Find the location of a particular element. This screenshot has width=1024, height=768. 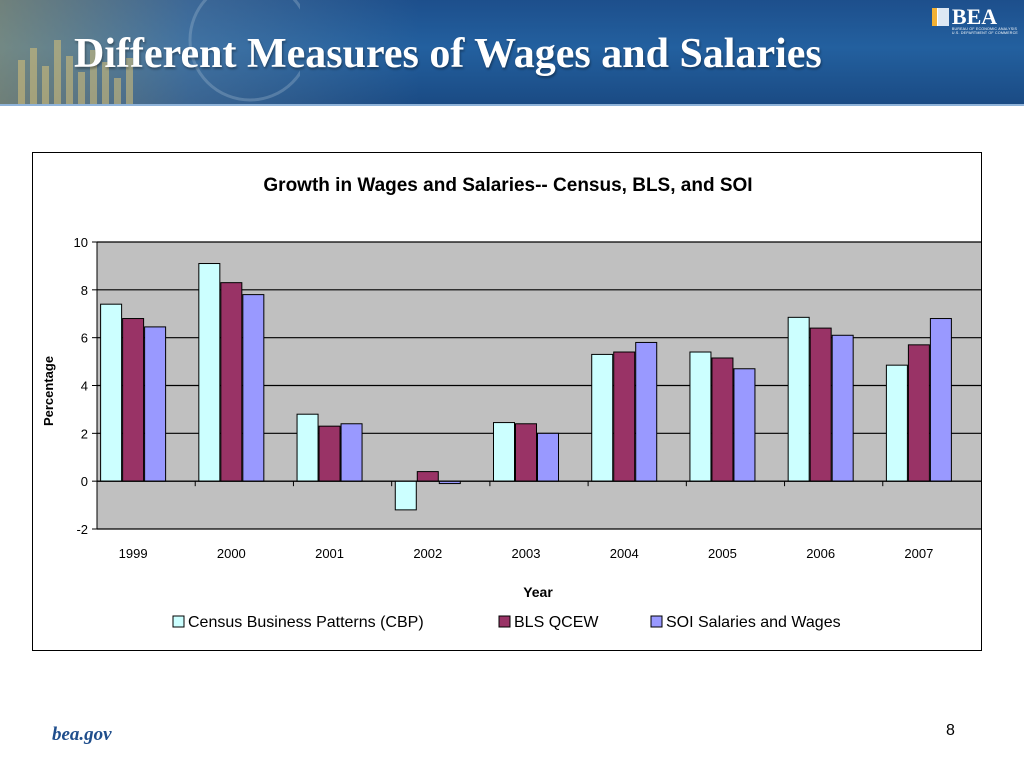

bar-0-2007 is located at coordinates (896, 423).